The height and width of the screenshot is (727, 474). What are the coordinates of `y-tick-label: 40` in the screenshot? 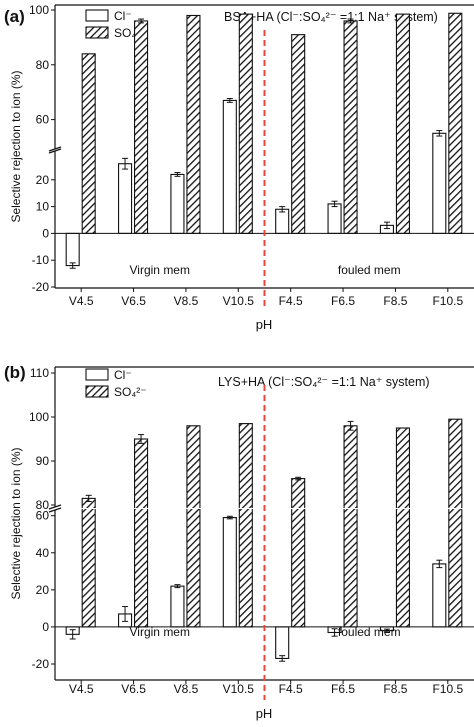 It's located at (43, 553).